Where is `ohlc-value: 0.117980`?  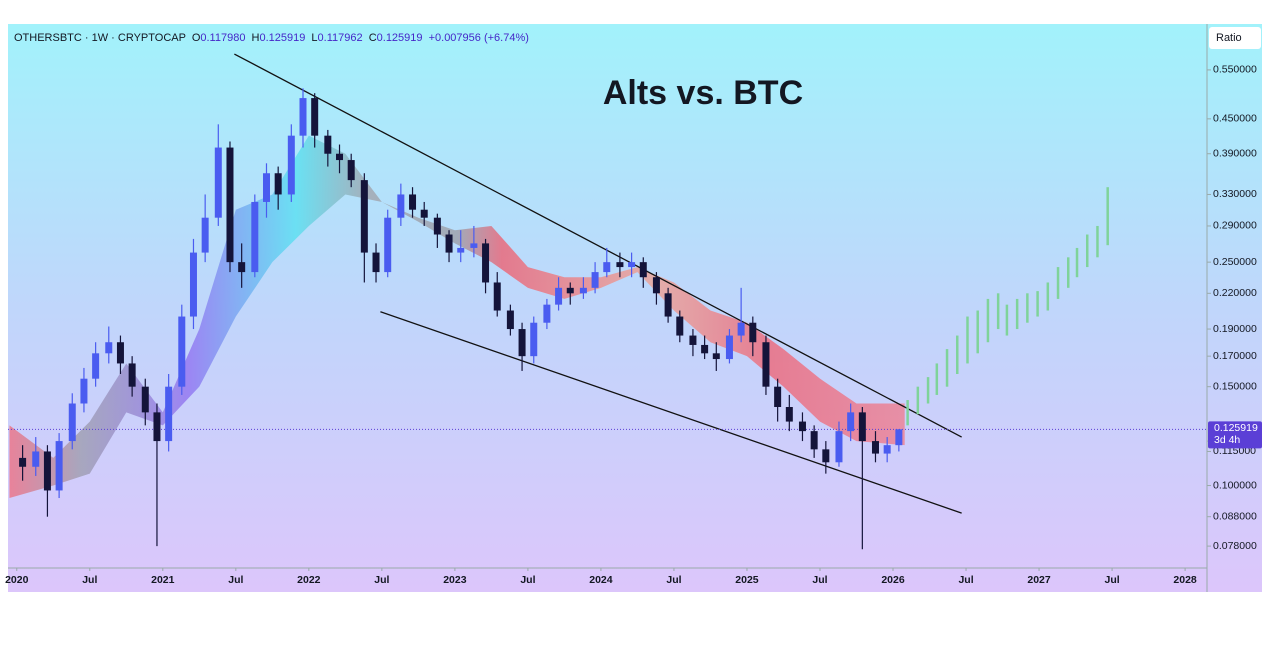 ohlc-value: 0.117980 is located at coordinates (222, 38).